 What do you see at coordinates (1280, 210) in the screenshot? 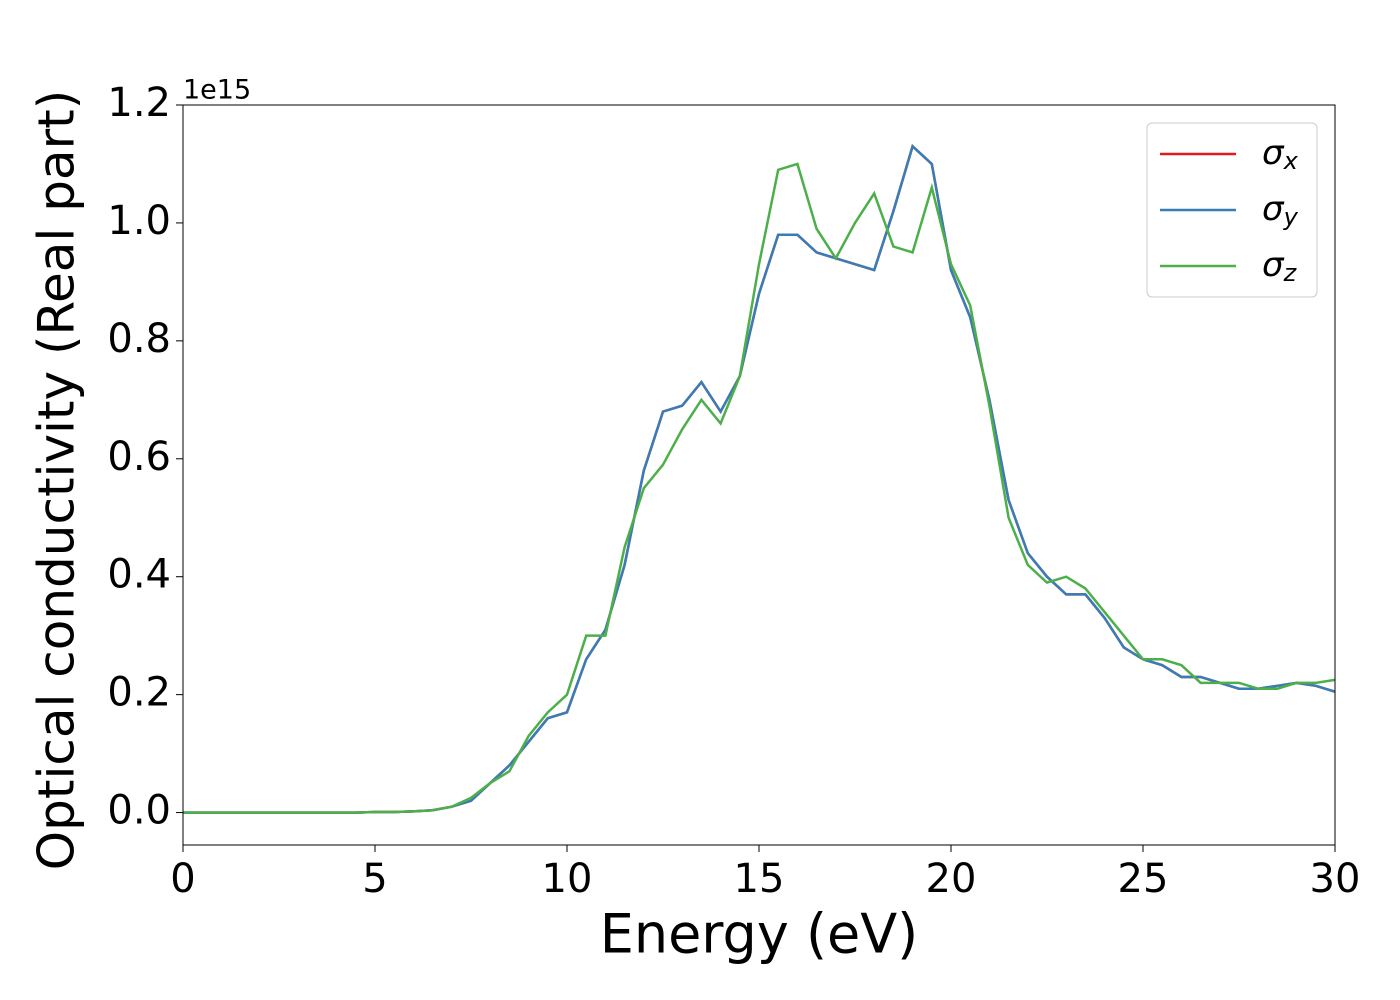
I see `legend-label: σy` at bounding box center [1280, 210].